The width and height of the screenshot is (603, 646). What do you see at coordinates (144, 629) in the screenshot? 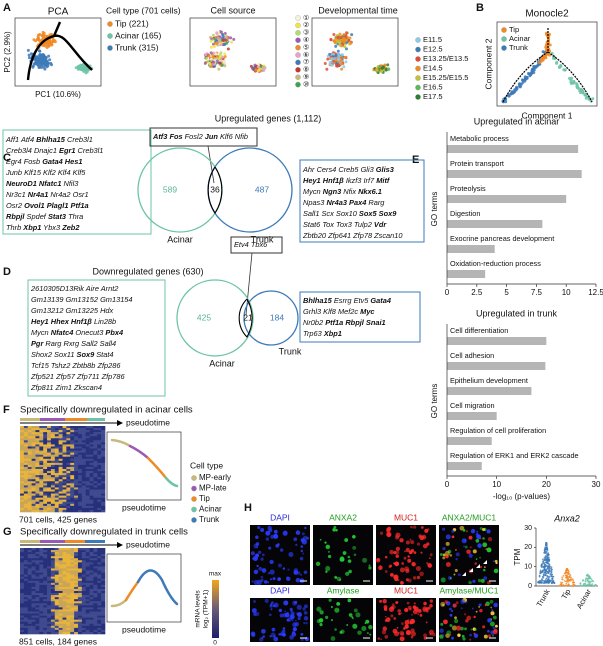
I see `axis-label: pseudotime` at bounding box center [144, 629].